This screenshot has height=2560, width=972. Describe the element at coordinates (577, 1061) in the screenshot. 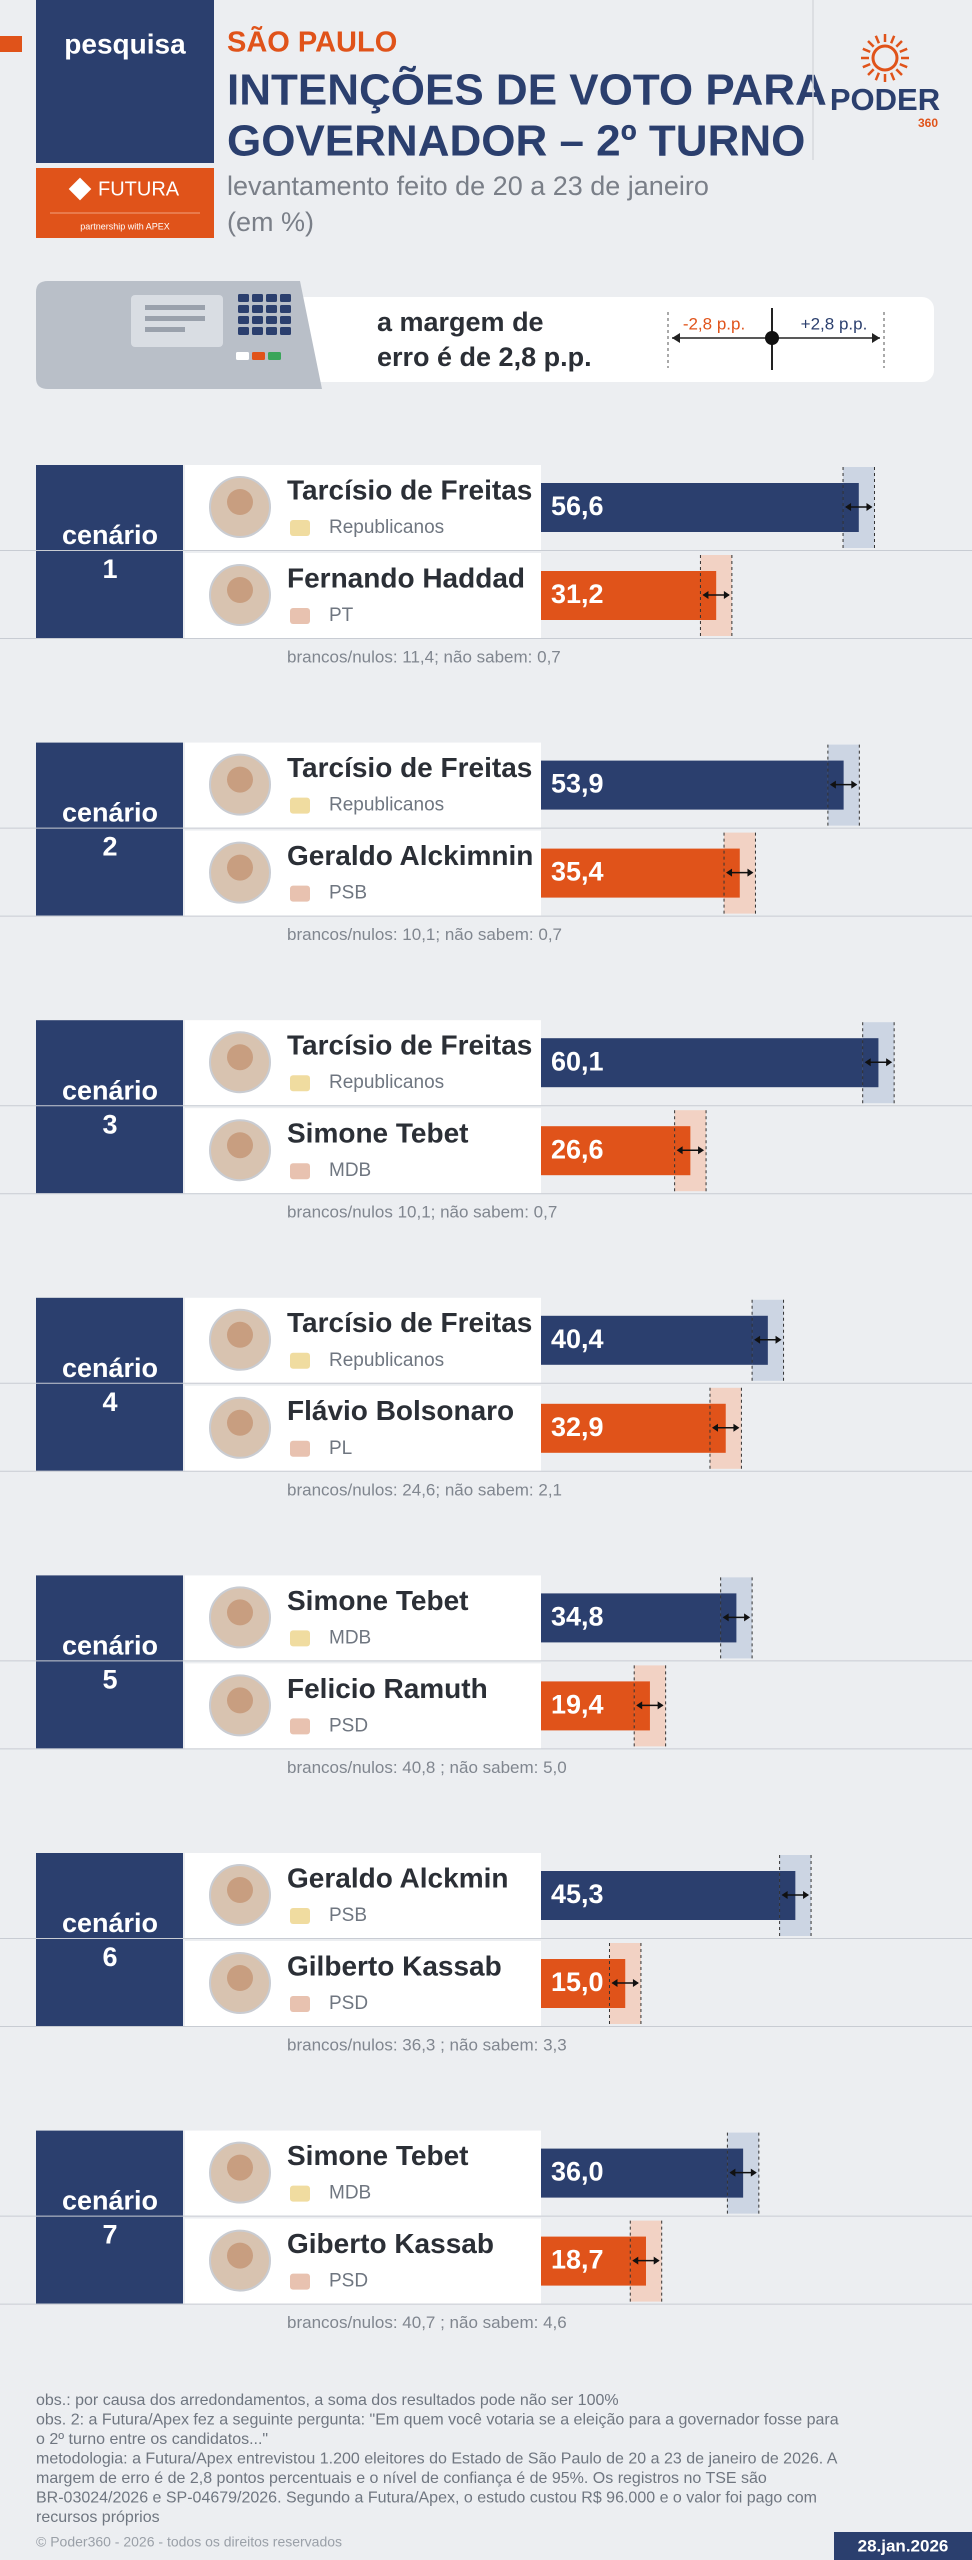

I see `value-label: 60,1` at that location.